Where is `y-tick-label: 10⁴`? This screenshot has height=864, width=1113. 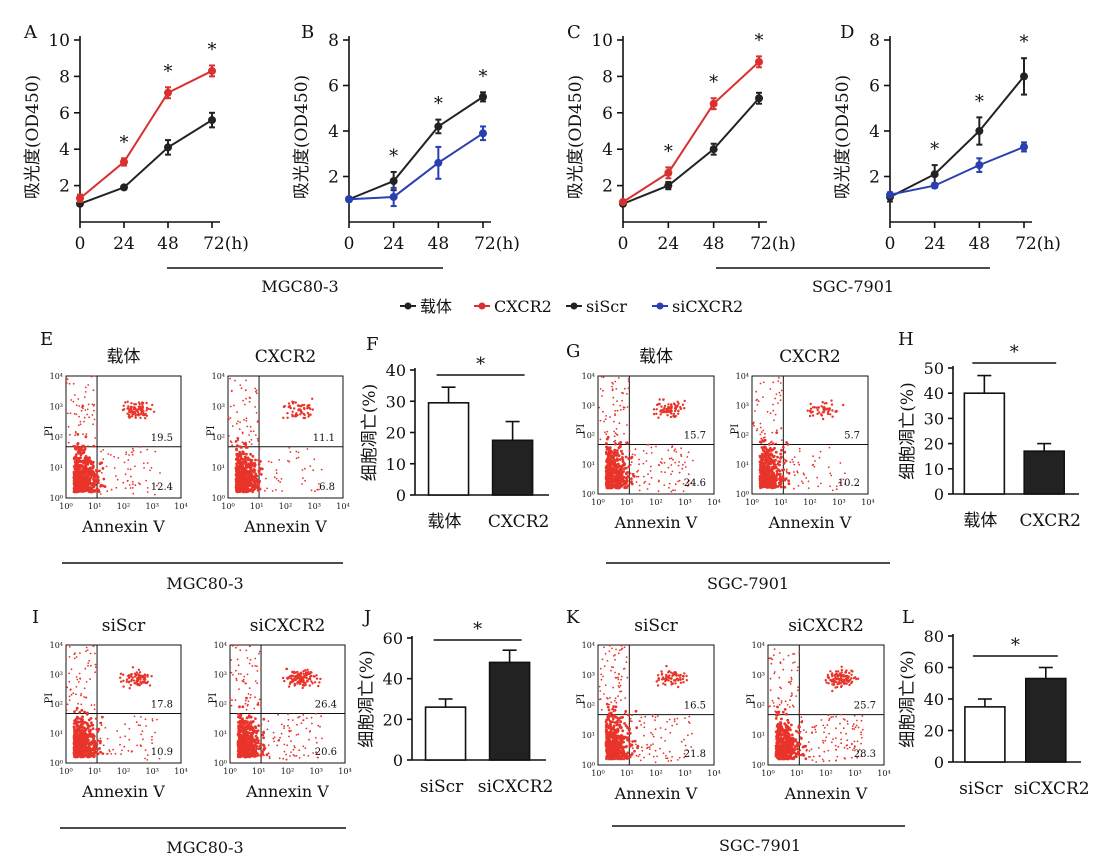 y-tick-label: 10⁴ is located at coordinates (220, 645).